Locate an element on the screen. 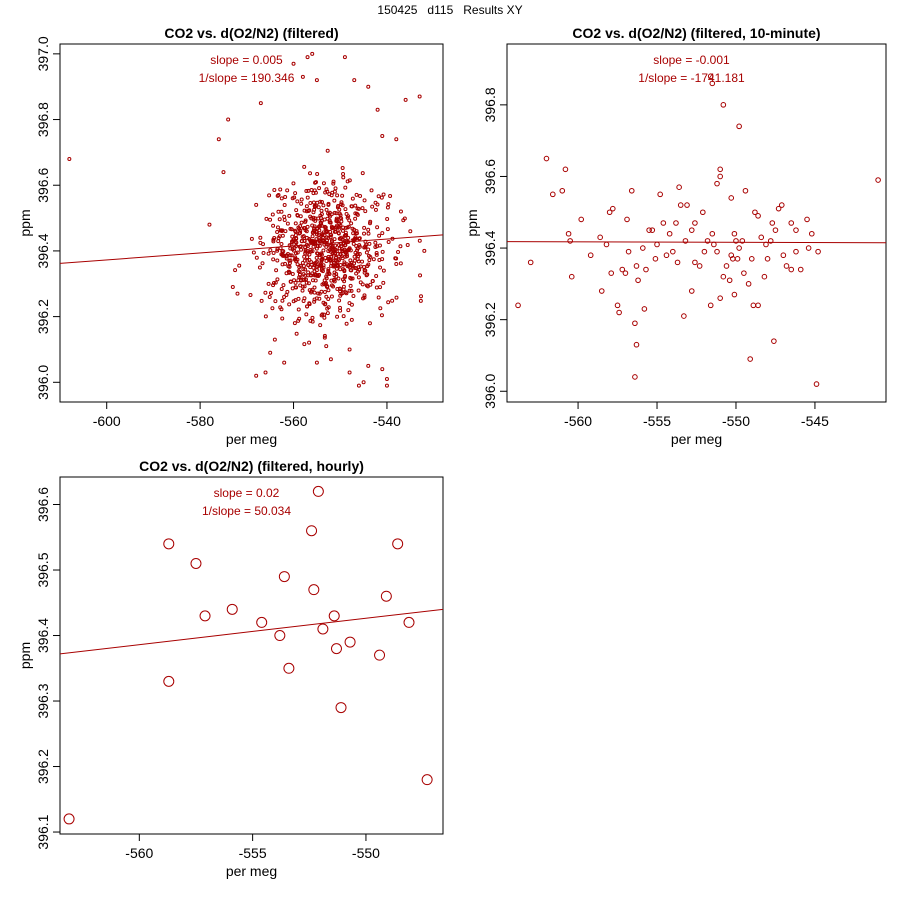  x-axis-label: per meg is located at coordinates (251, 439).